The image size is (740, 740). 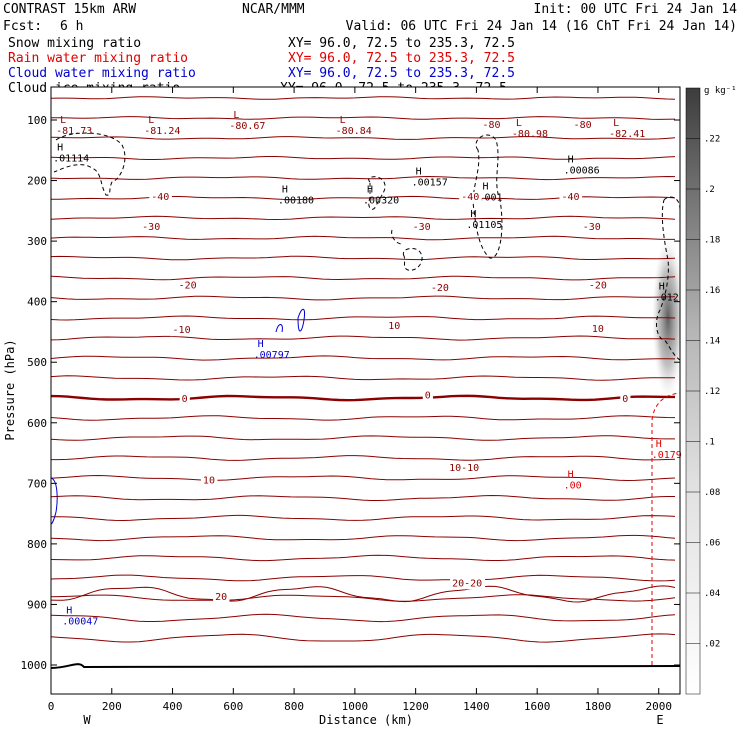 What do you see at coordinates (627, 134) in the screenshot?
I see `extremum-value: -82.41` at bounding box center [627, 134].